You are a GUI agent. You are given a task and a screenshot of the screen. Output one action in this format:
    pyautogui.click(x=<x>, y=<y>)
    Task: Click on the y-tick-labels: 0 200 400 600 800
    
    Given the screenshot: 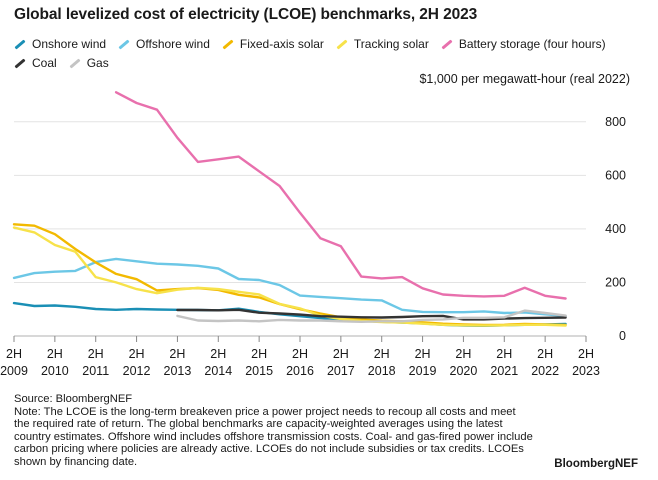 What is the action you would take?
    pyautogui.click(x=615, y=229)
    